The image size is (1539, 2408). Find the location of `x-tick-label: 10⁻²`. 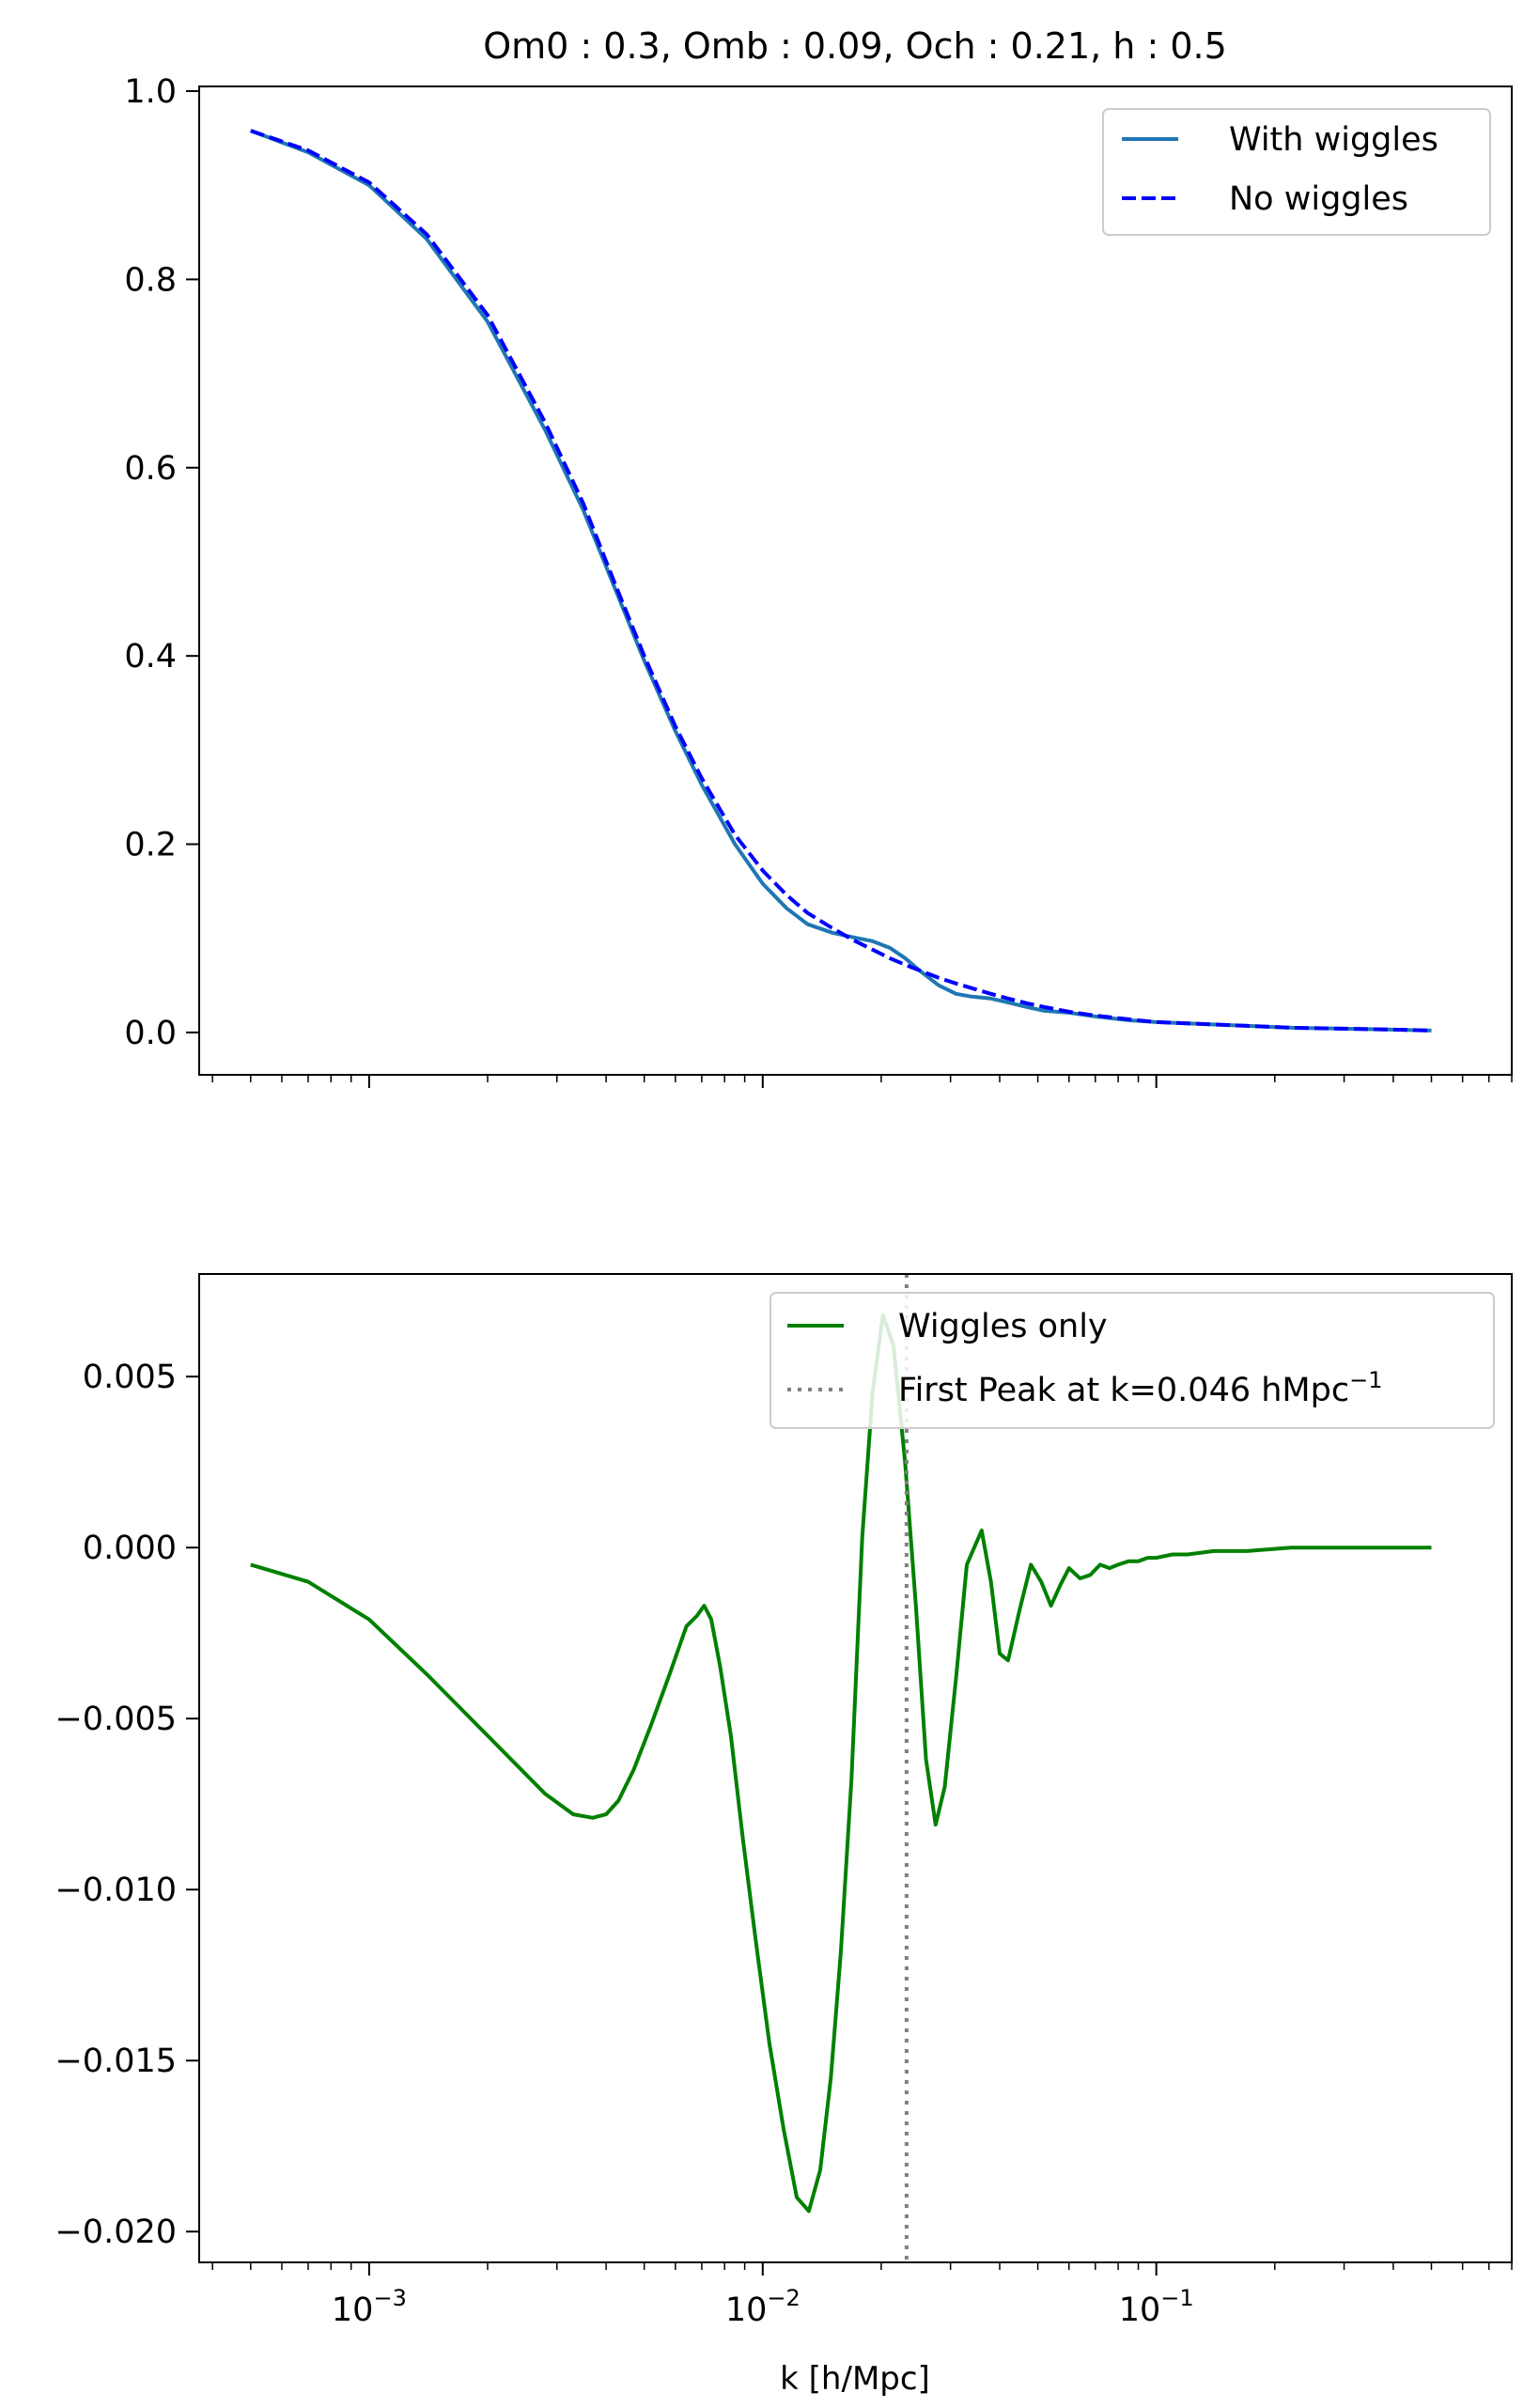

x-tick-label: 10⁻² is located at coordinates (763, 2307).